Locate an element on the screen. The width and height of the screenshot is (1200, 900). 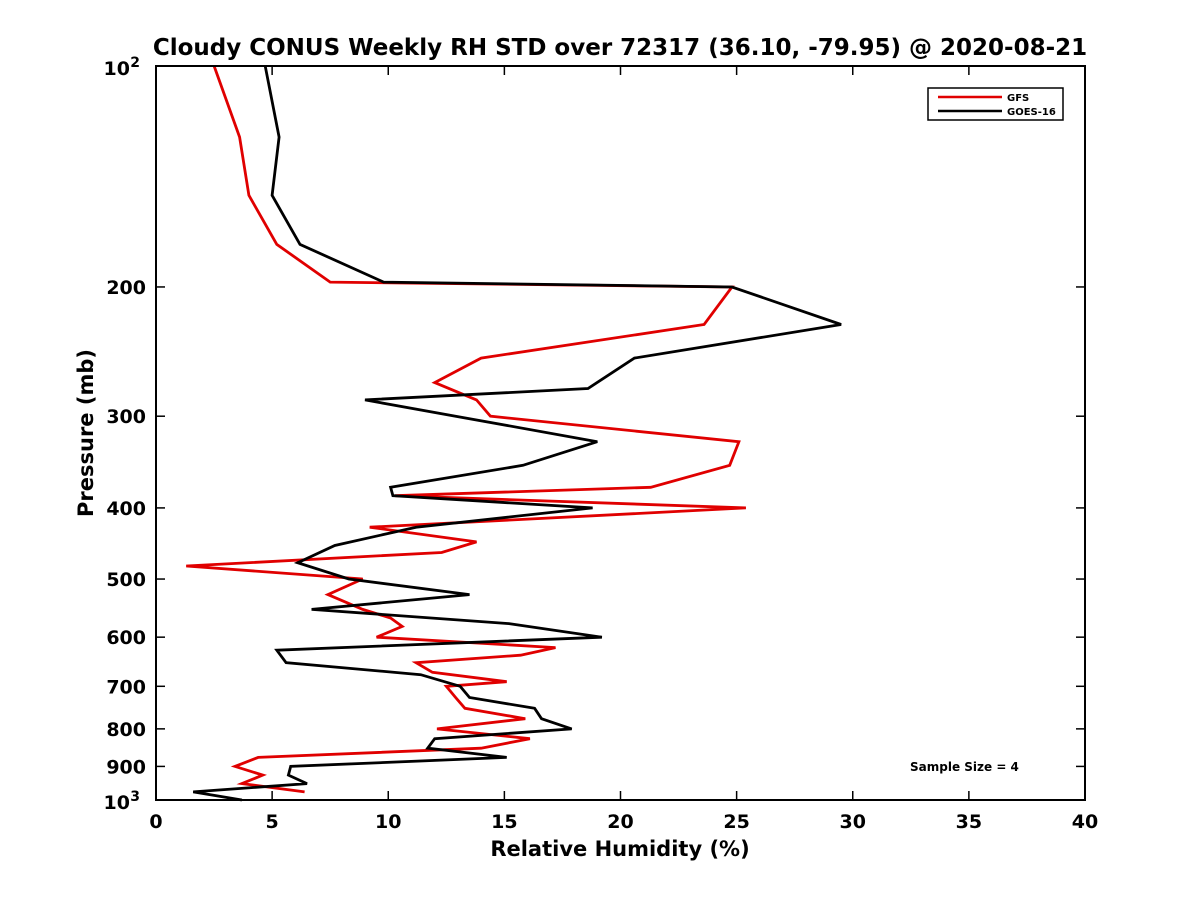
legend-label-gfs: GFS is located at coordinates (1018, 98).